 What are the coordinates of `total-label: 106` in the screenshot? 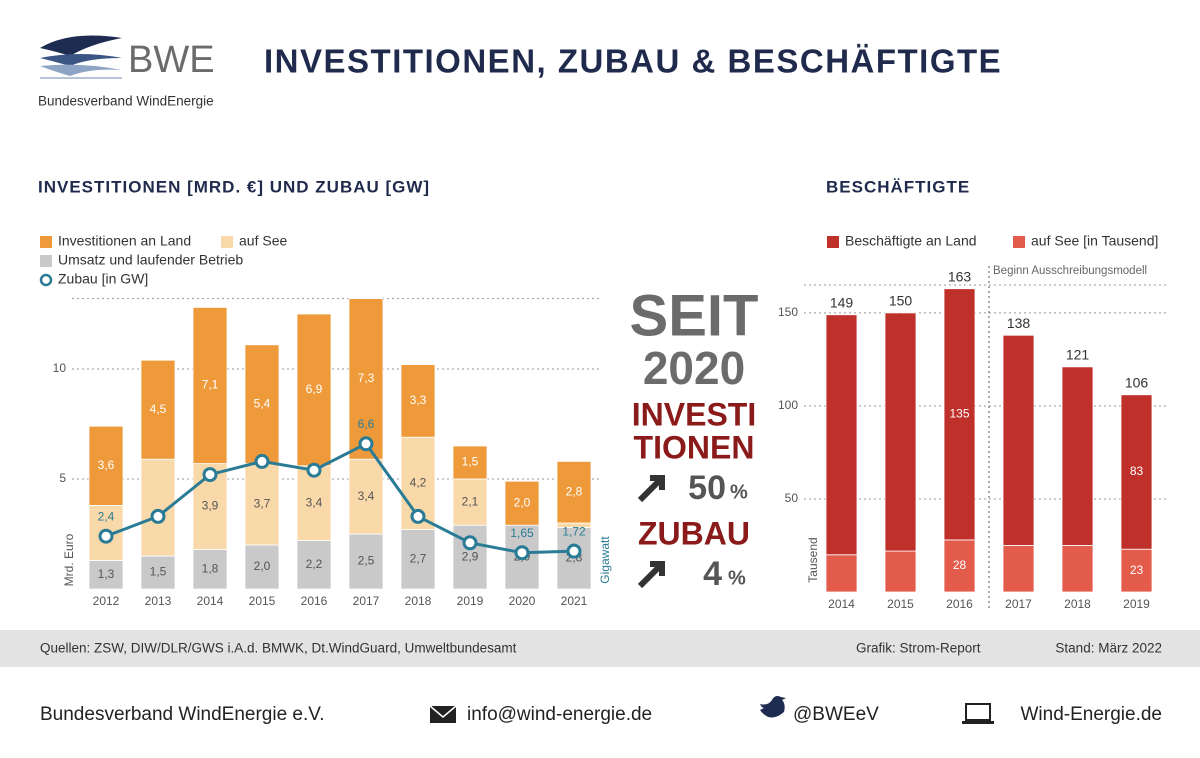 It's located at (1137, 382).